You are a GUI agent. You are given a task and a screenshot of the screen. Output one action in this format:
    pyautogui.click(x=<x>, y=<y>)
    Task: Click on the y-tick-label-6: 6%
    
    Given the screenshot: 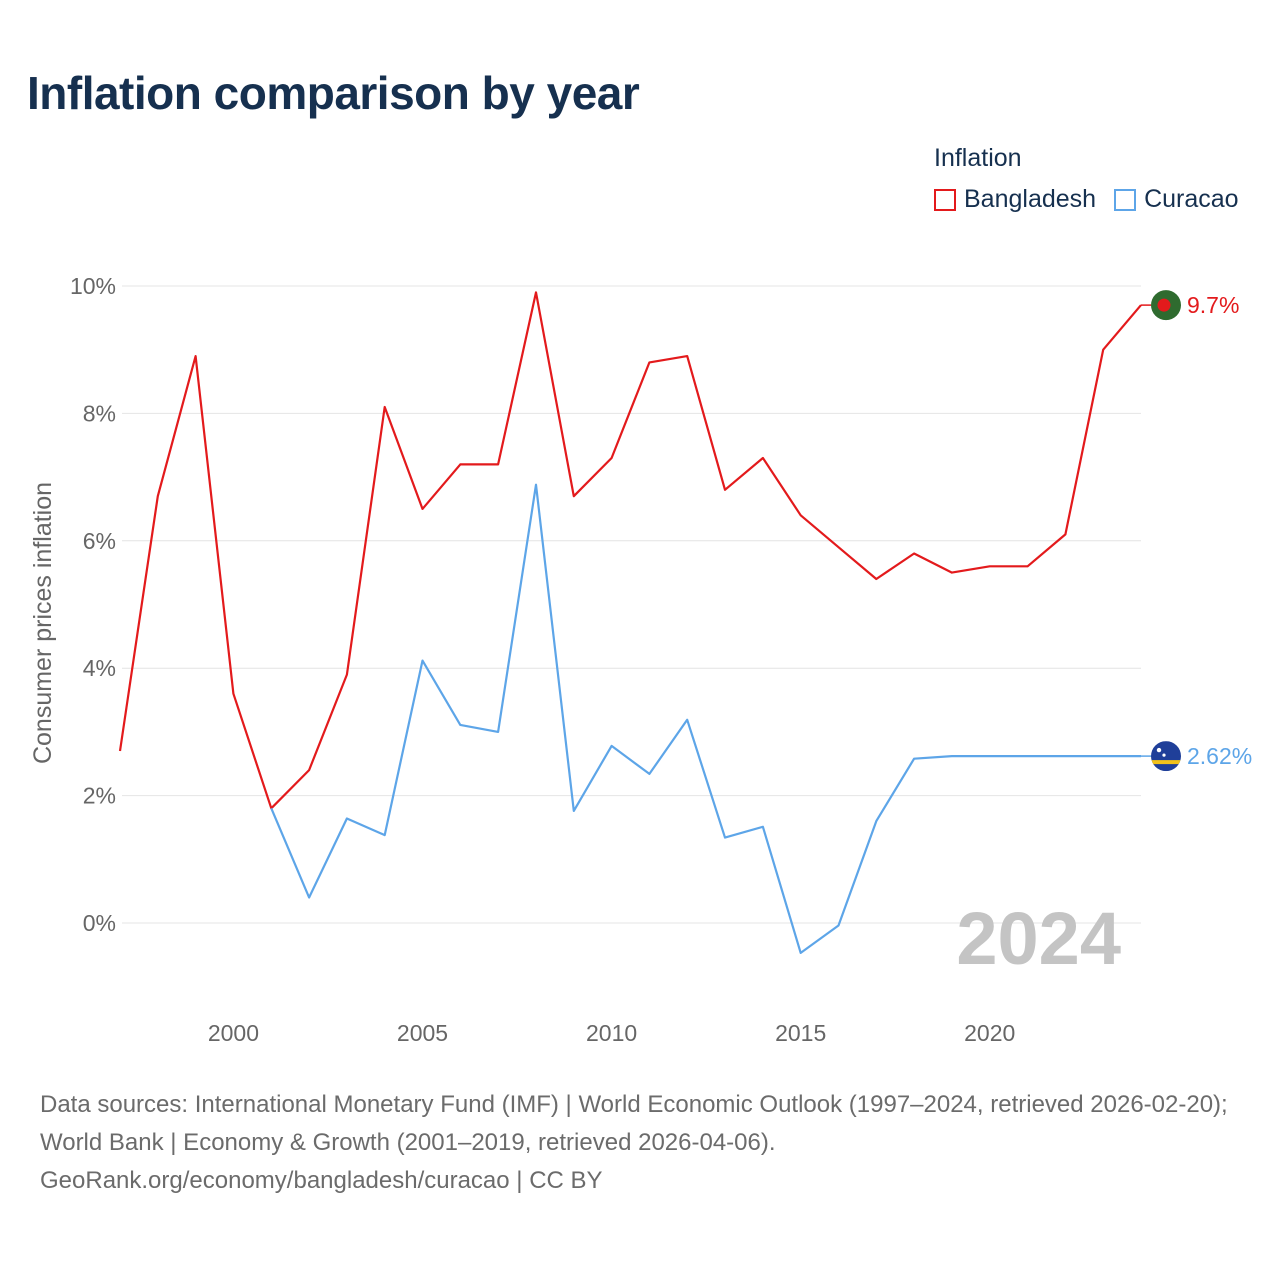 What is the action you would take?
    pyautogui.click(x=99, y=541)
    